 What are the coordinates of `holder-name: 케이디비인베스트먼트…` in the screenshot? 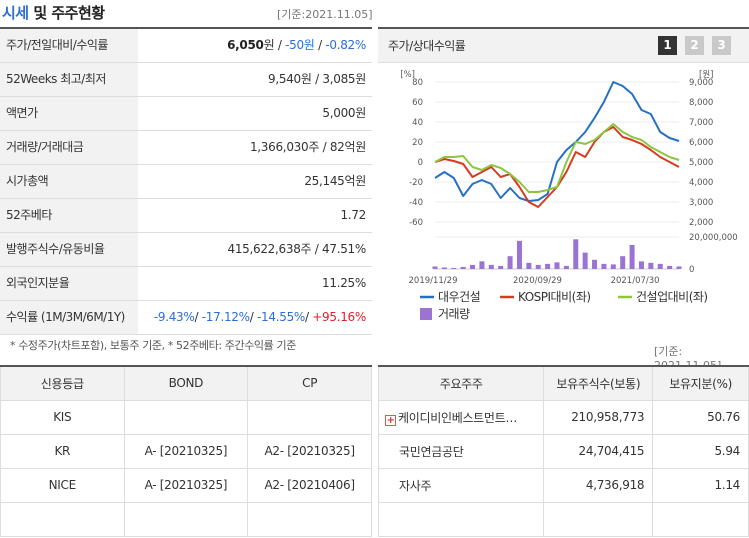 It's located at (458, 417).